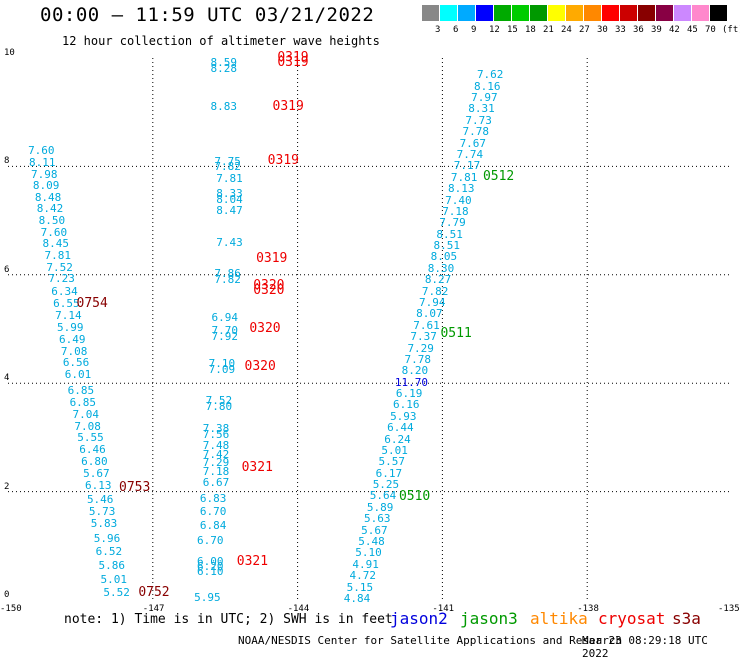  What do you see at coordinates (154, 593) in the screenshot?
I see `orbit-number: 0752` at bounding box center [154, 593].